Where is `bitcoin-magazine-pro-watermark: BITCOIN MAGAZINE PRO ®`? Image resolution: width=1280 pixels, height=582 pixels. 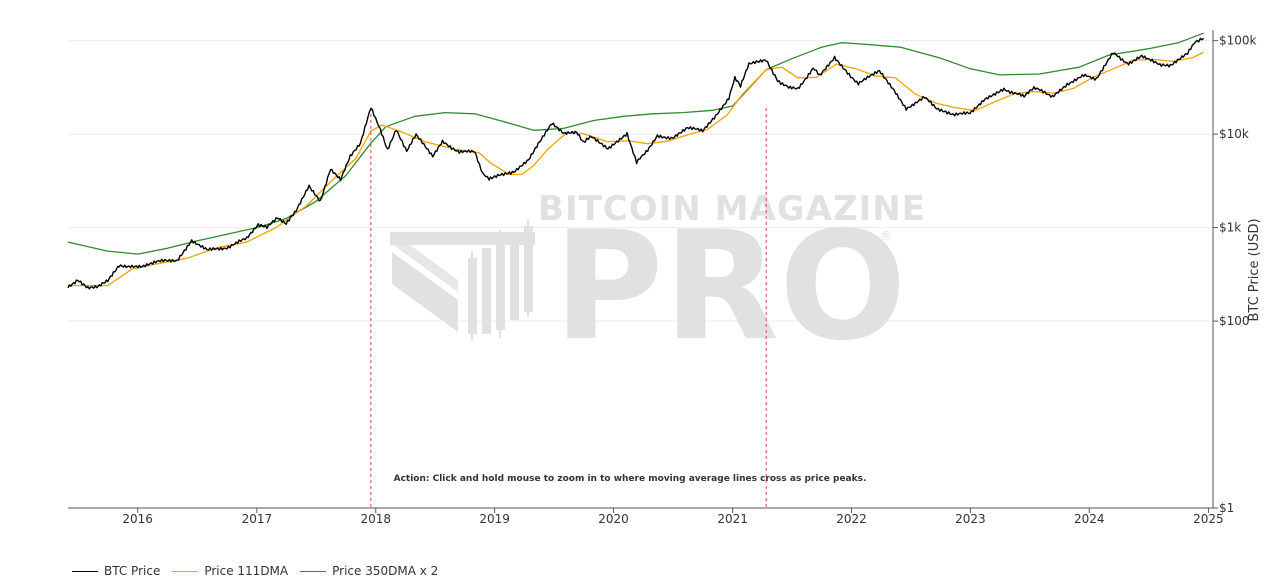 bitcoin-magazine-pro-watermark: BITCOIN MAGAZINE PRO ® is located at coordinates (658, 281).